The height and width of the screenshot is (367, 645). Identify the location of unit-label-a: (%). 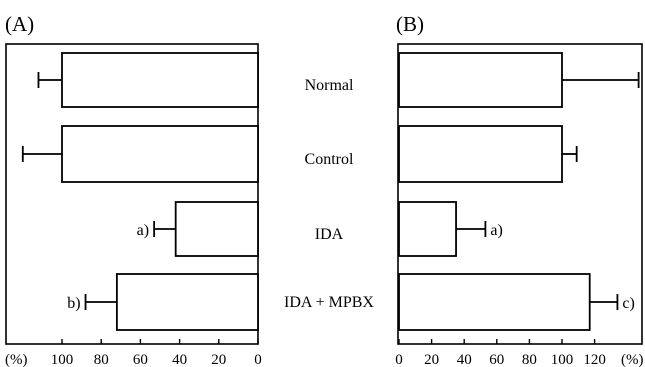
(16, 359).